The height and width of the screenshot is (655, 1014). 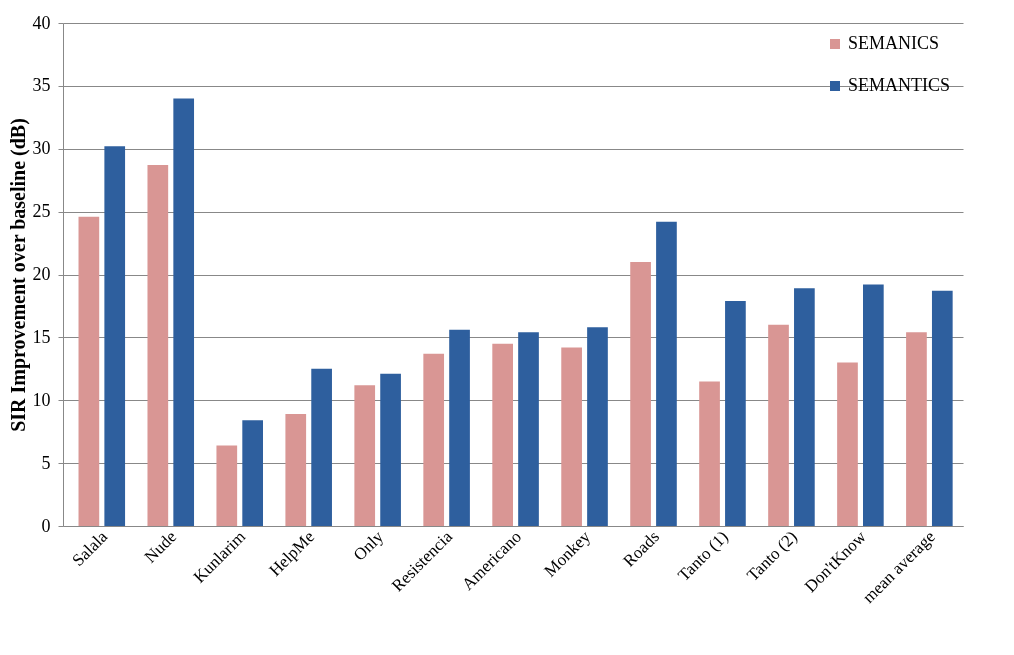 I want to click on y-tick-label: 25, so click(x=41, y=211).